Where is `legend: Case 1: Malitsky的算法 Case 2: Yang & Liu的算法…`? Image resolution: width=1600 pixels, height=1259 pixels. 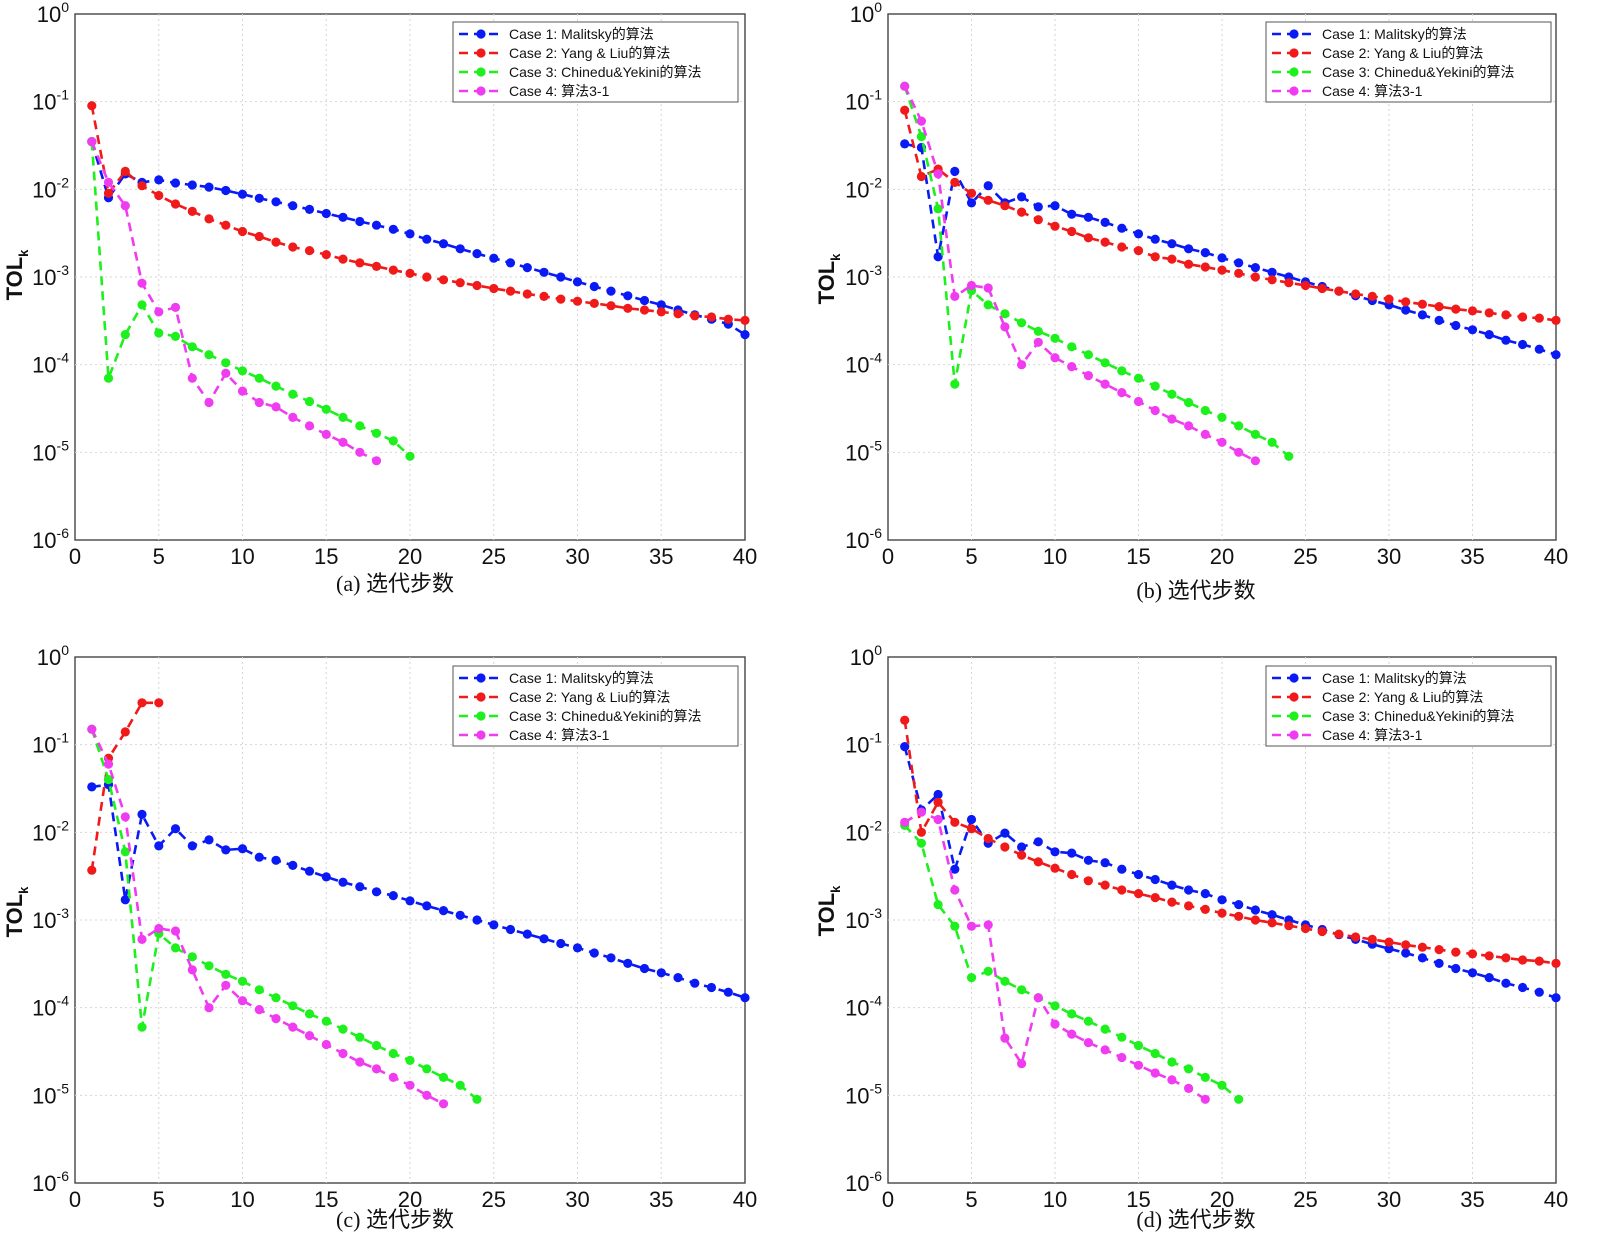
legend: Case 1: Malitsky的算法 Case 2: Yang & Liu的算法… is located at coordinates (1408, 706).